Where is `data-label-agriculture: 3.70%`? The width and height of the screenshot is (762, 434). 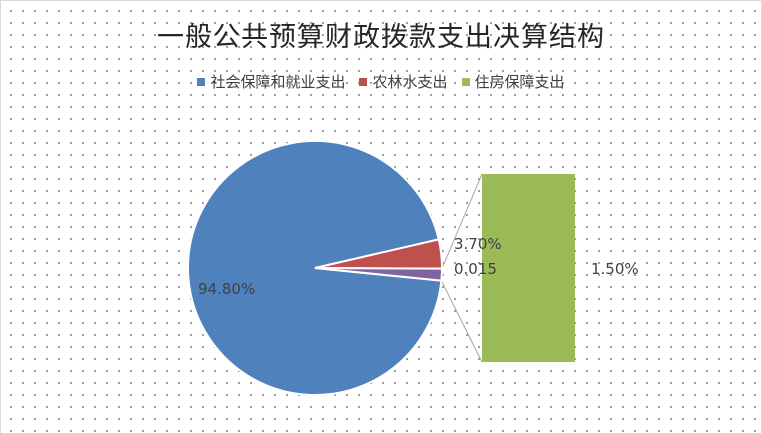 data-label-agriculture: 3.70% is located at coordinates (478, 244).